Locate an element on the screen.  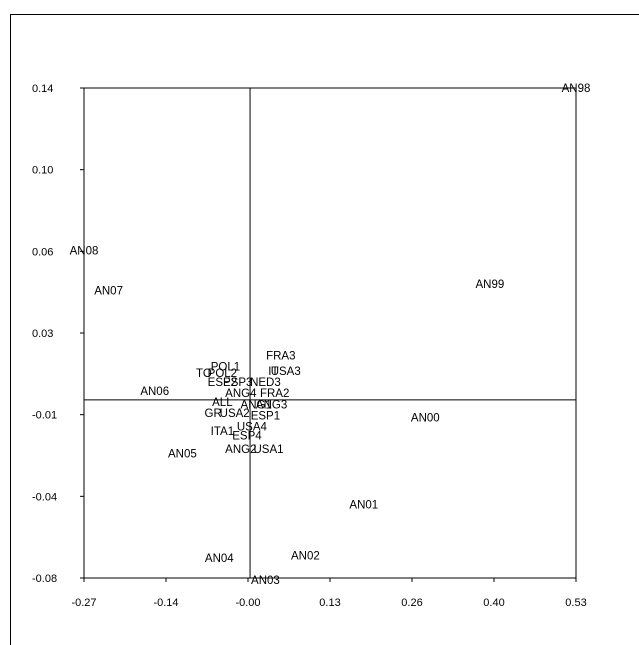
y-tick-label: 0.14 is located at coordinates (42, 89).